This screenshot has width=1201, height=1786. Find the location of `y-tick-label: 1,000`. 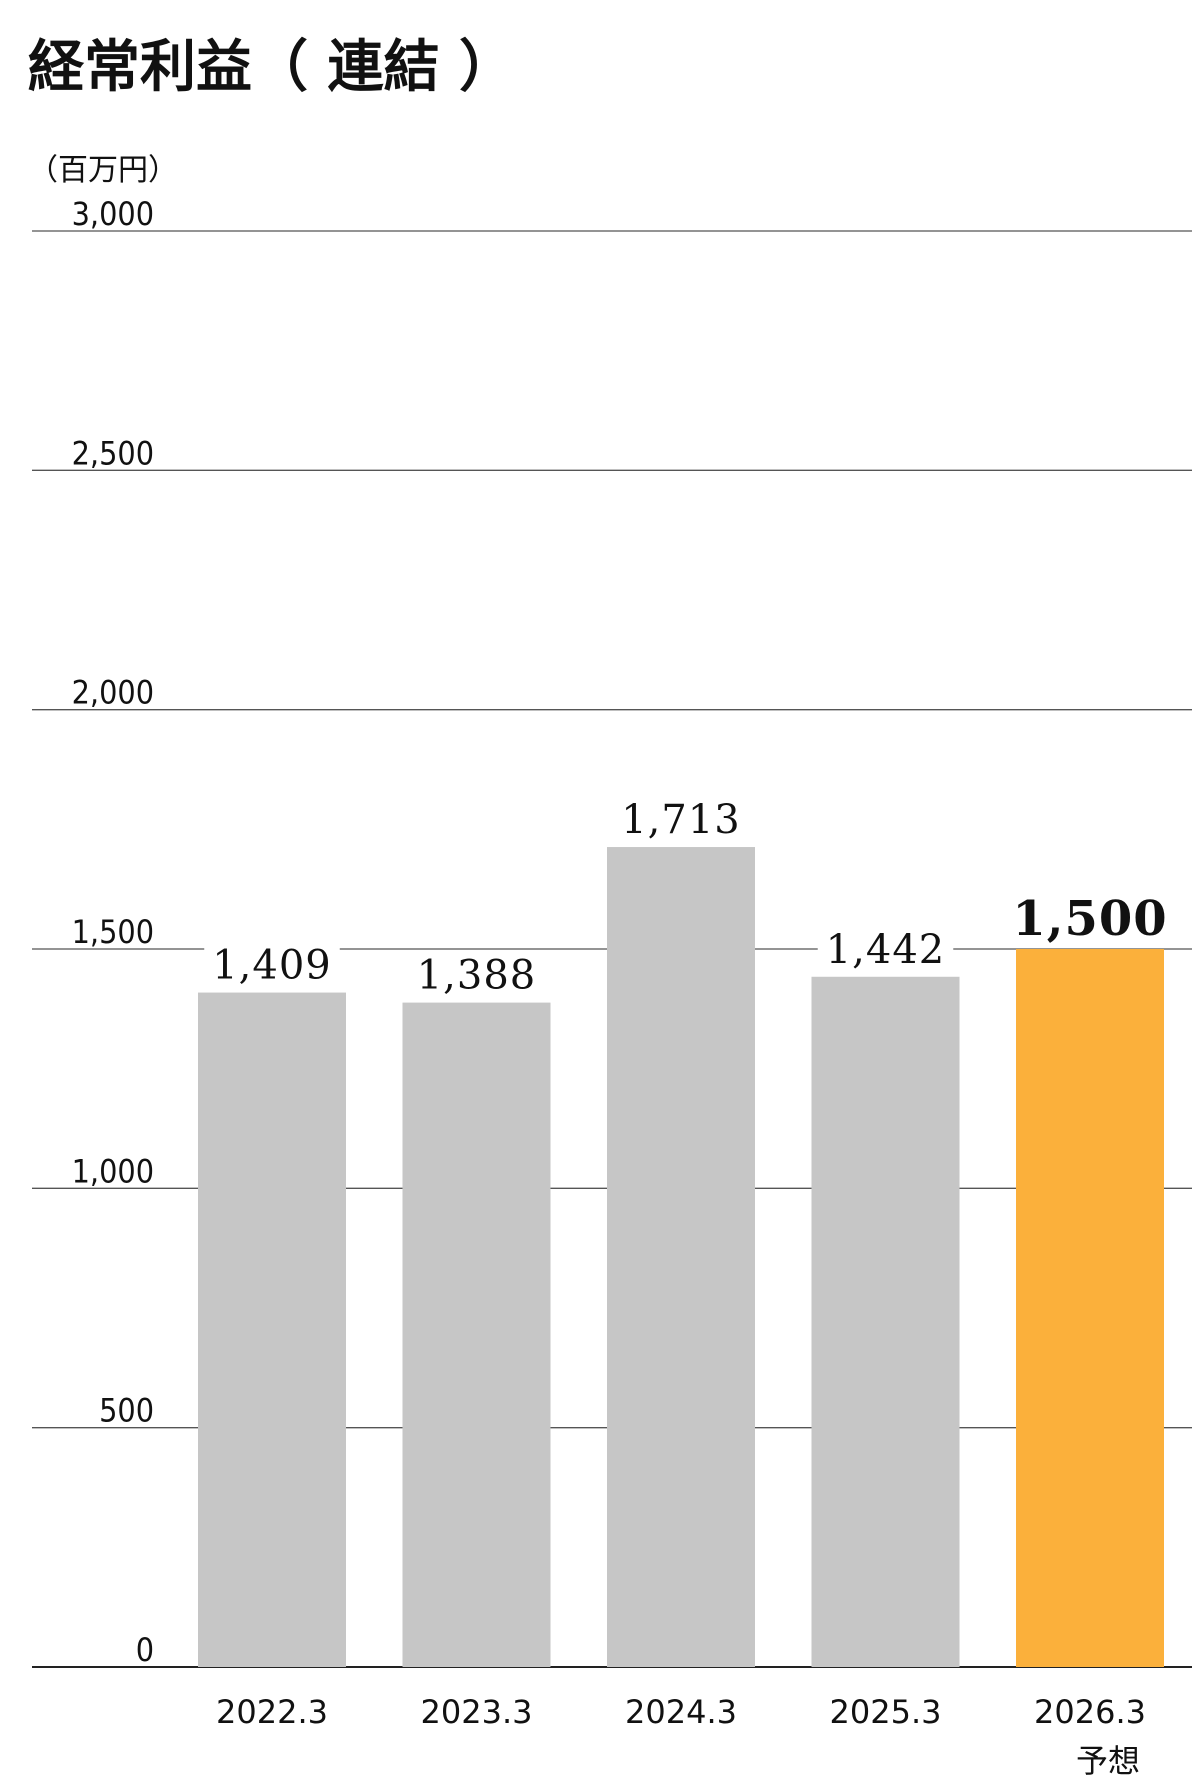

y-tick-label: 1,000 is located at coordinates (113, 1171).